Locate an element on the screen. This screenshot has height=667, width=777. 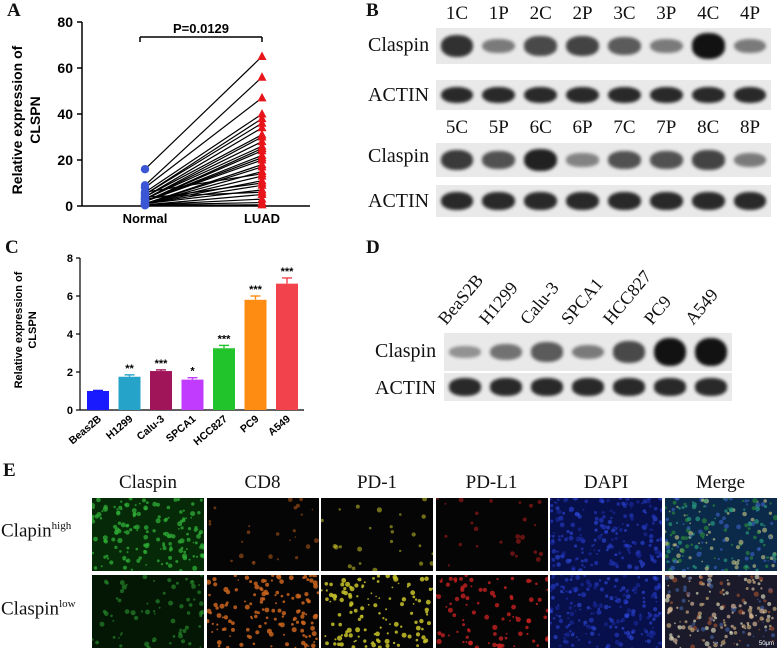
scale-bar-label: 50μm is located at coordinates (765, 644).